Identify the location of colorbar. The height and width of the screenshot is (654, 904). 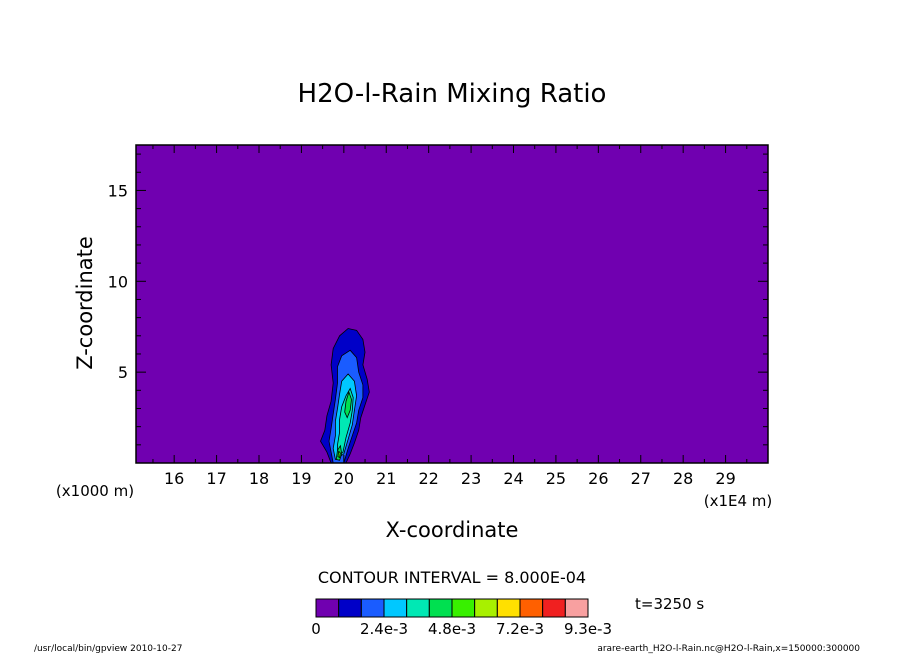
(452, 608).